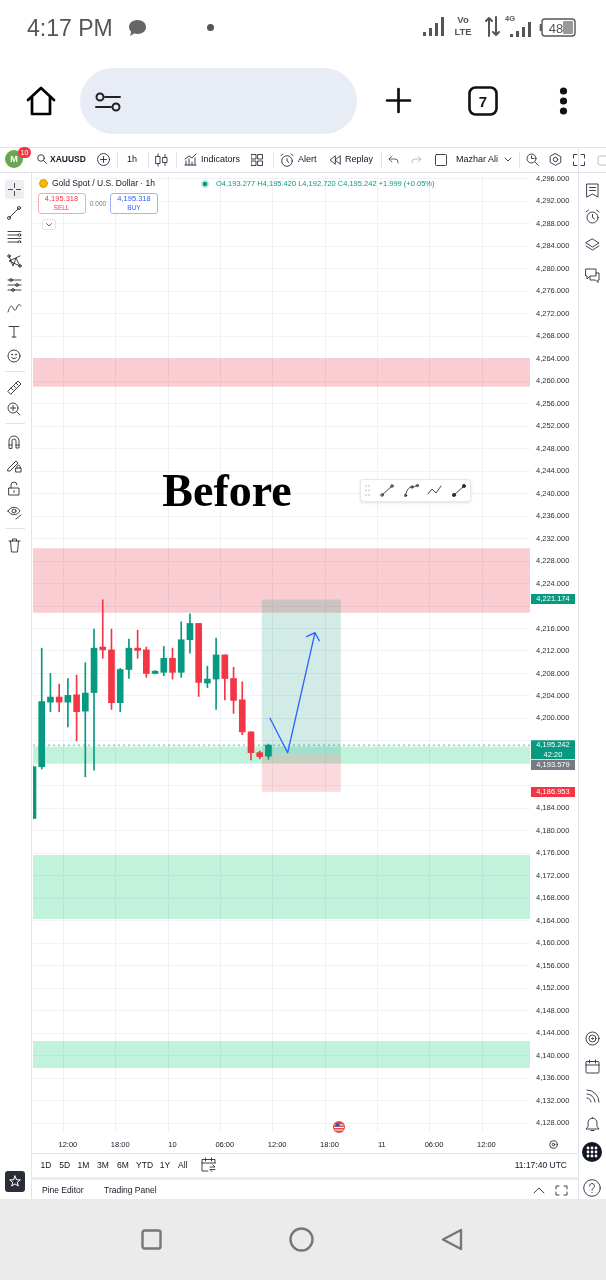 The height and width of the screenshot is (1280, 606). What do you see at coordinates (65, 1164) in the screenshot?
I see `text: 5D` at bounding box center [65, 1164].